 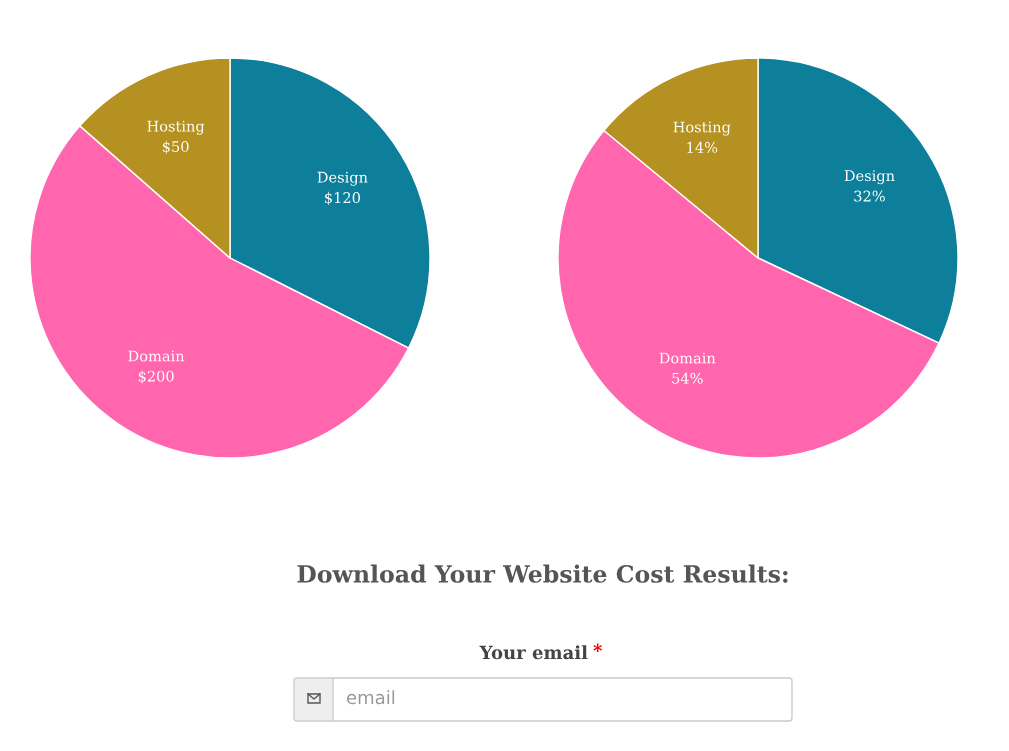 What do you see at coordinates (175, 147) in the screenshot?
I see `data-label: $50` at bounding box center [175, 147].